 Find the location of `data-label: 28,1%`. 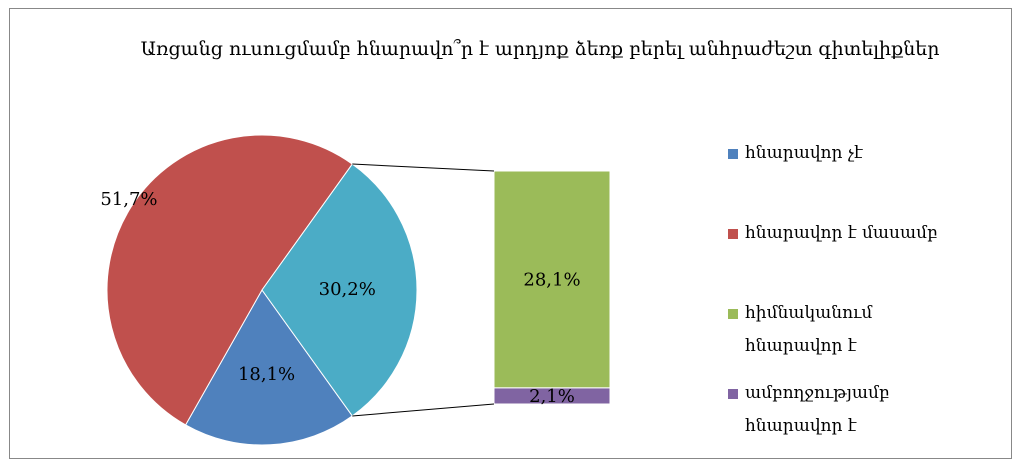

data-label: 28,1% is located at coordinates (551, 279).